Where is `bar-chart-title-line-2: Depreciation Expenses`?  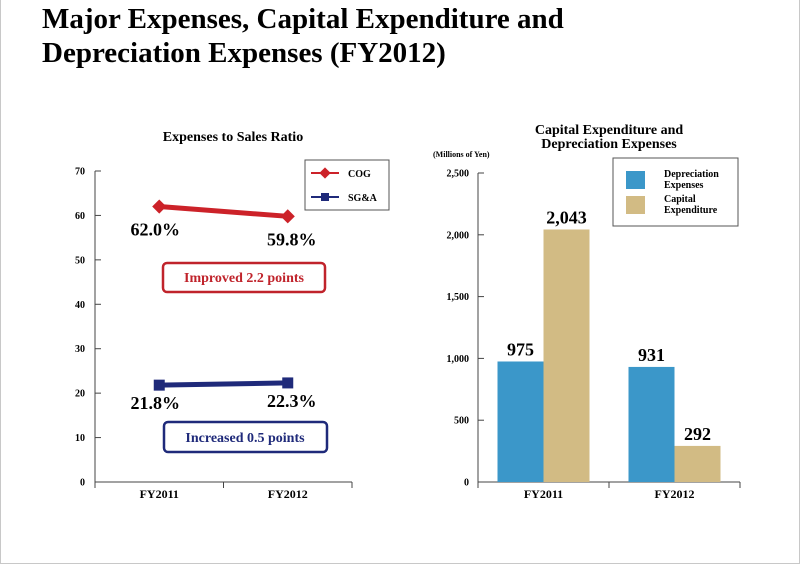
bar-chart-title-line-2: Depreciation Expenses is located at coordinates (609, 144).